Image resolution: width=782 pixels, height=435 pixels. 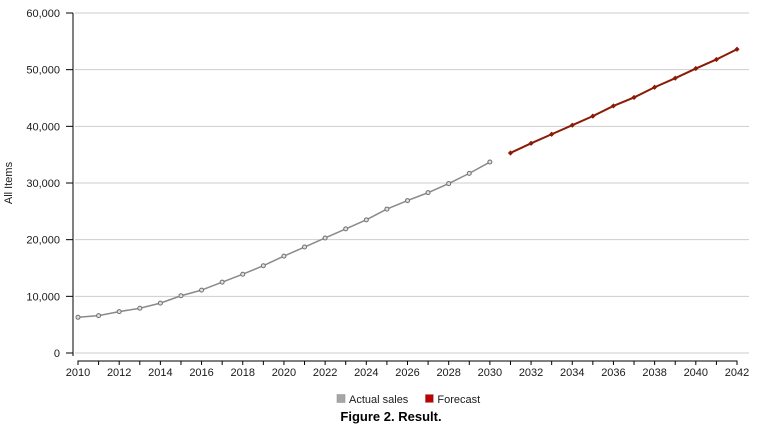 What do you see at coordinates (57, 354) in the screenshot?
I see `y-tick-label: 0` at bounding box center [57, 354].